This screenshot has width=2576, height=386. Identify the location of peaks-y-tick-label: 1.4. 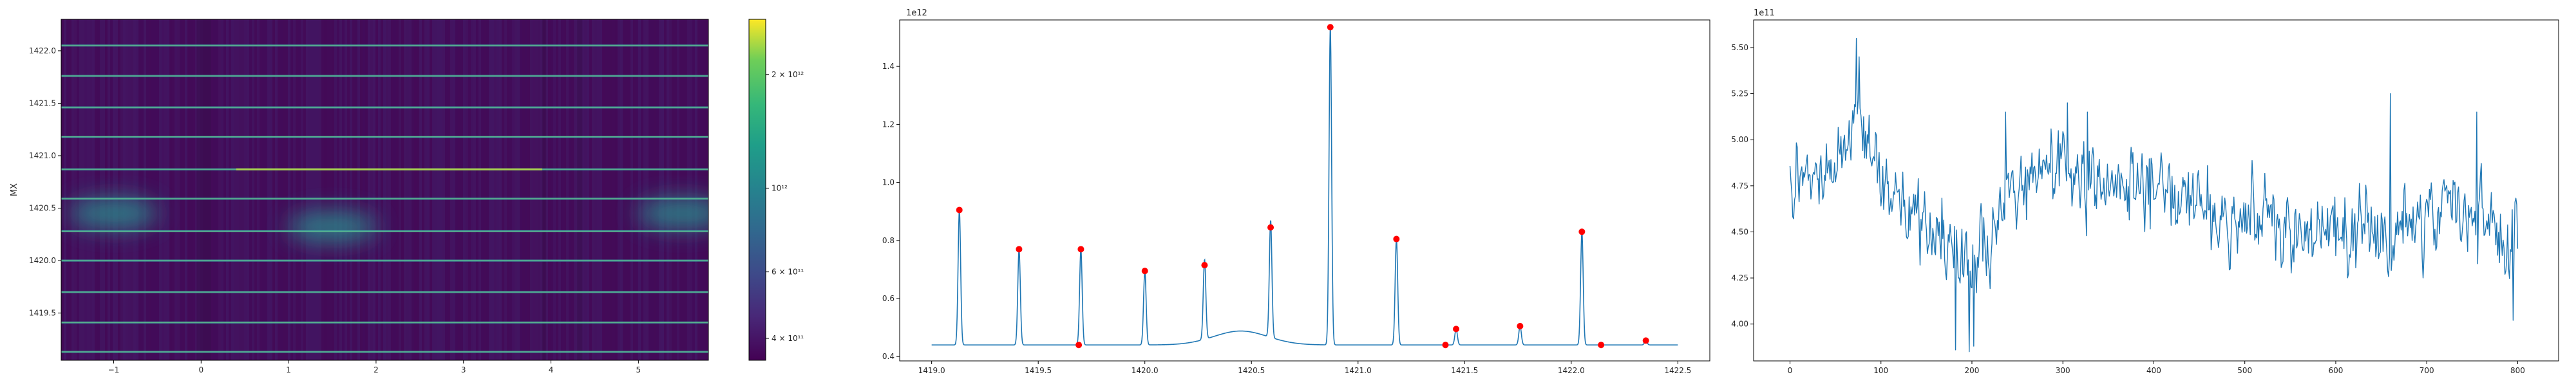
(888, 66).